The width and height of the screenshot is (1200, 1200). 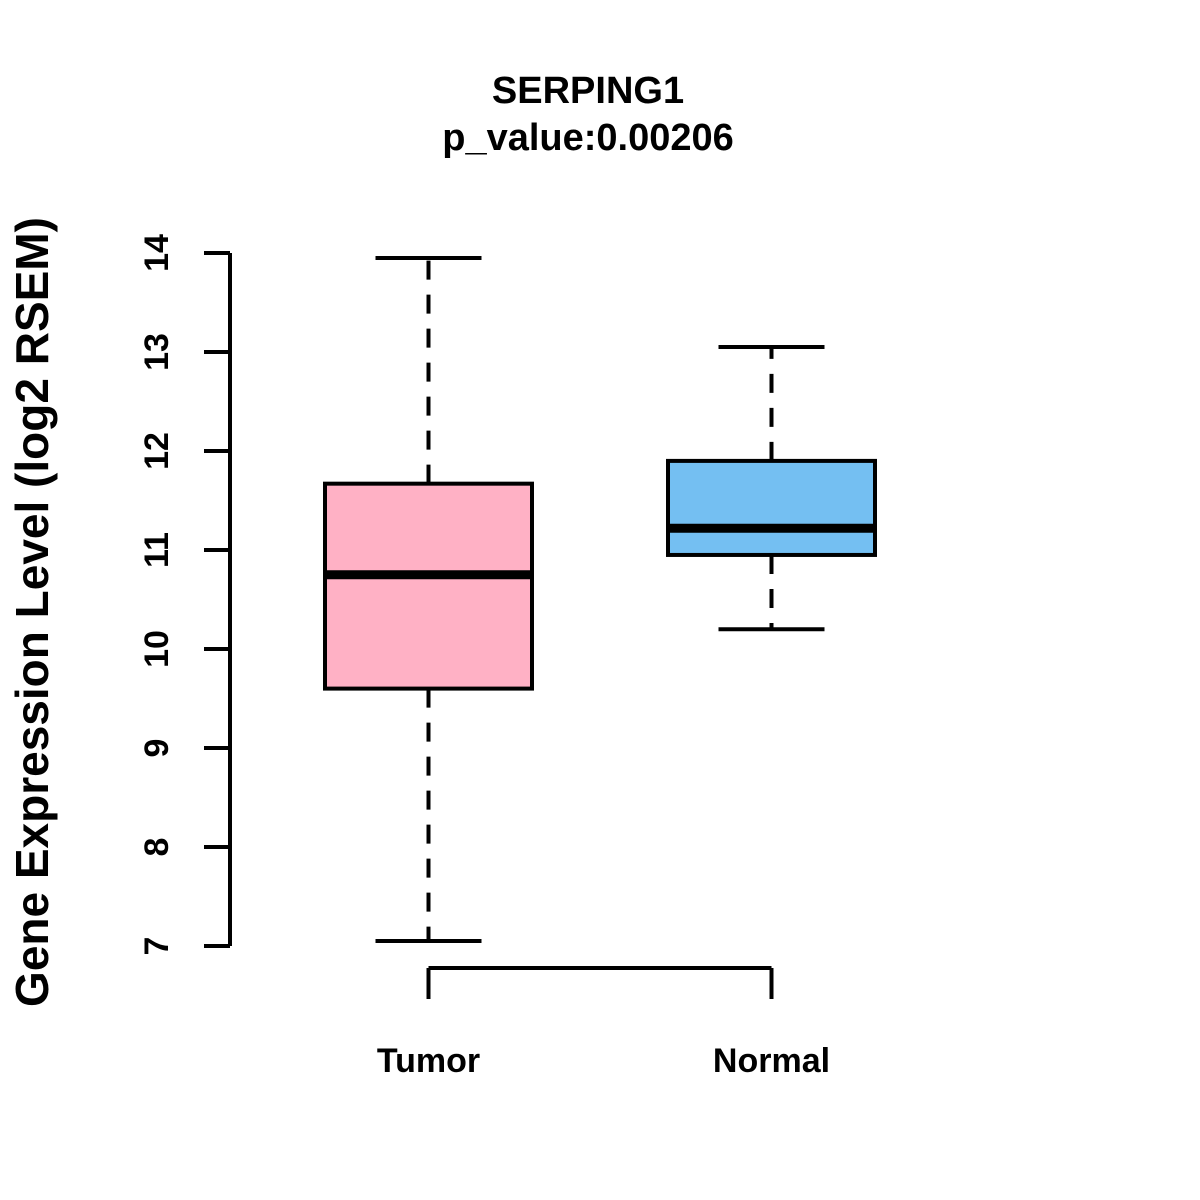 What do you see at coordinates (588, 91) in the screenshot?
I see `chart-title: SERPING1` at bounding box center [588, 91].